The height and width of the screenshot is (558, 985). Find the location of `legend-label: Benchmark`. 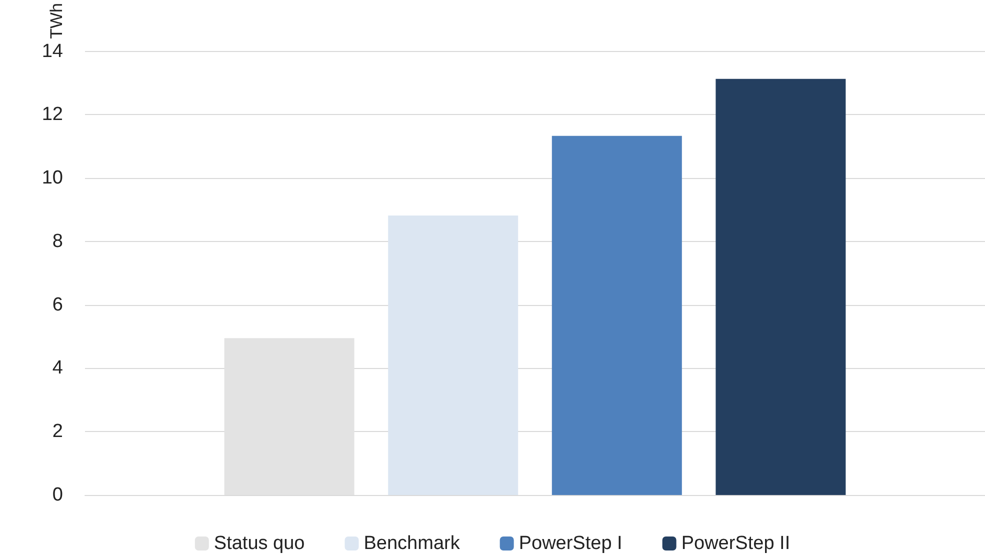

legend-label: Benchmark is located at coordinates (412, 543).